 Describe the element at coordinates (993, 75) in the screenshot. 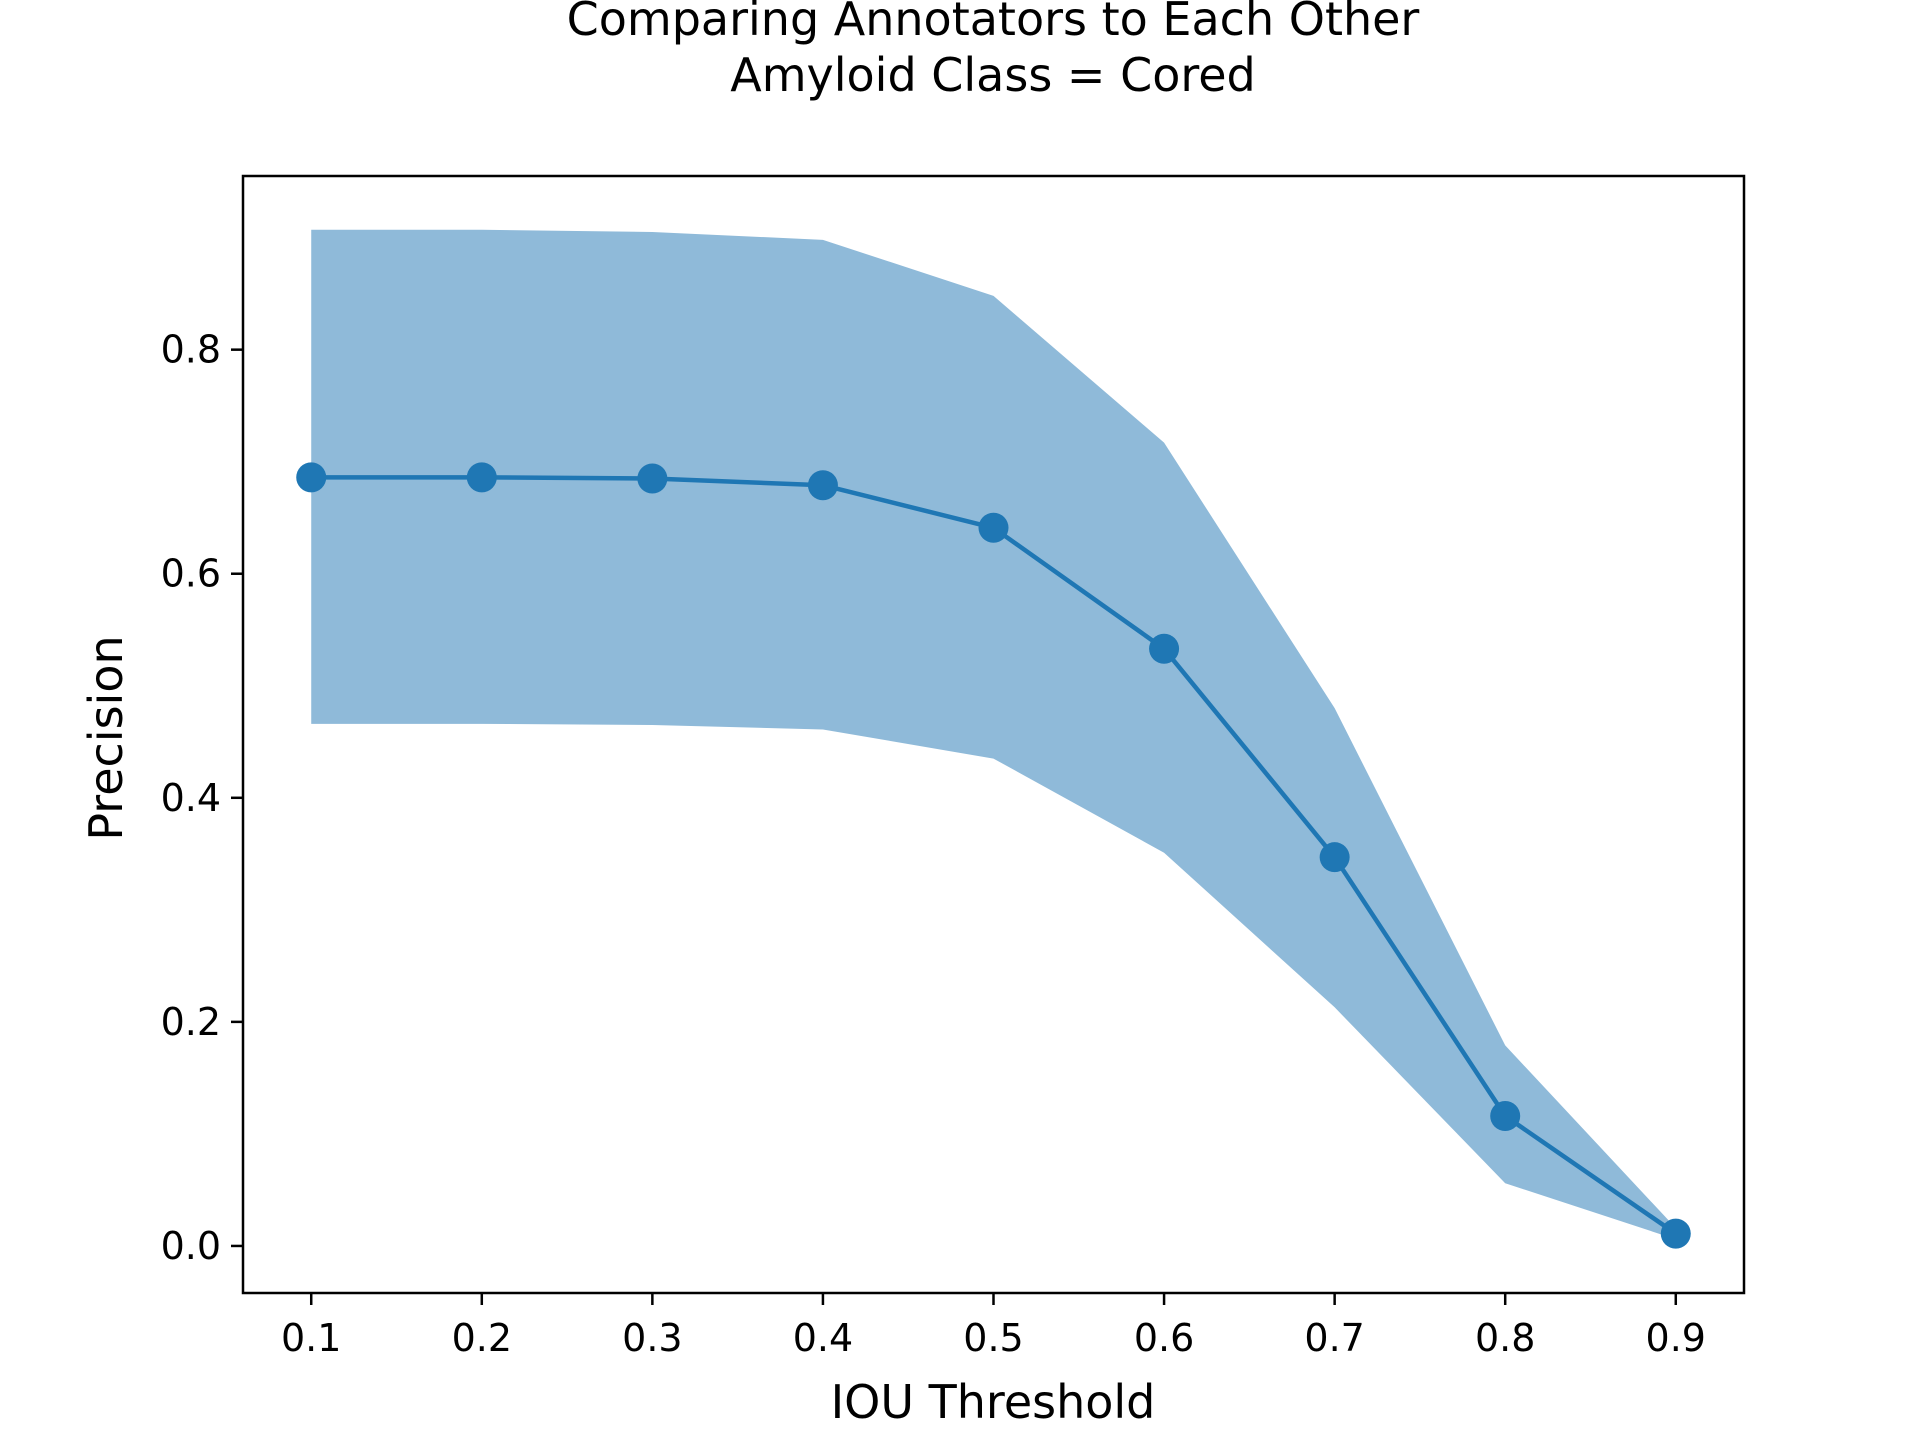

I see `chart-subtitle: Amyloid Class = Cored` at that location.